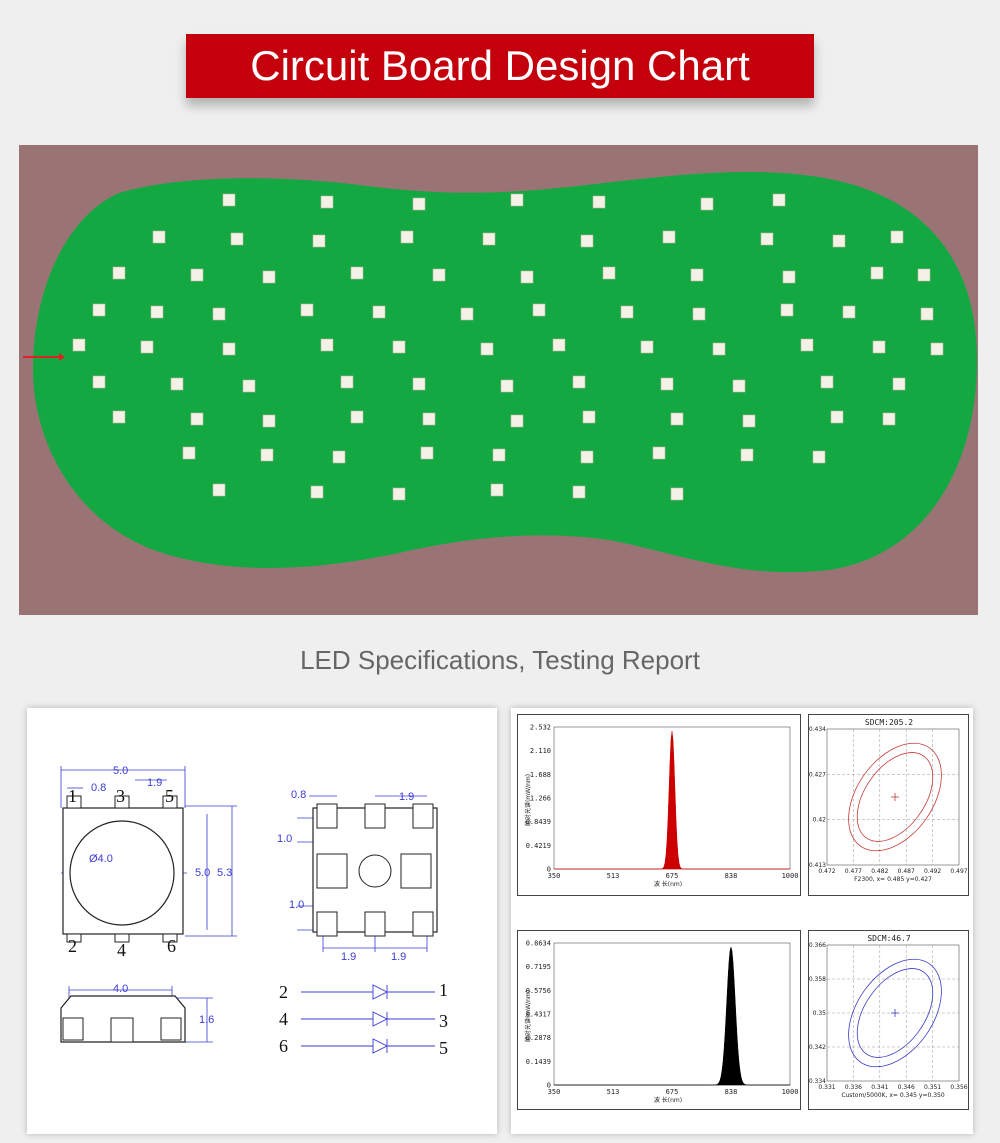 This screenshot has height=1143, width=1000. What do you see at coordinates (613, 876) in the screenshot?
I see `x-tick-label: 513` at bounding box center [613, 876].